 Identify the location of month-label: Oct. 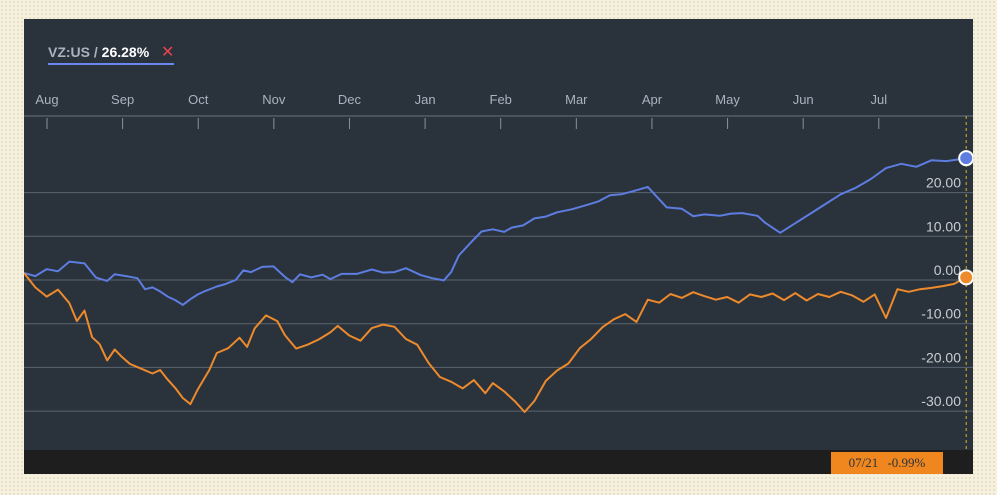
(198, 99).